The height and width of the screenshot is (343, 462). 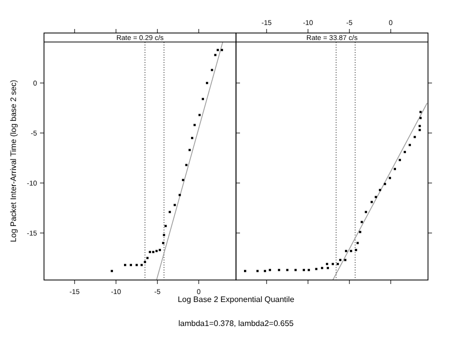 I want to click on x-axis-title: Log Base 2 Exponential Quantile, so click(x=236, y=299).